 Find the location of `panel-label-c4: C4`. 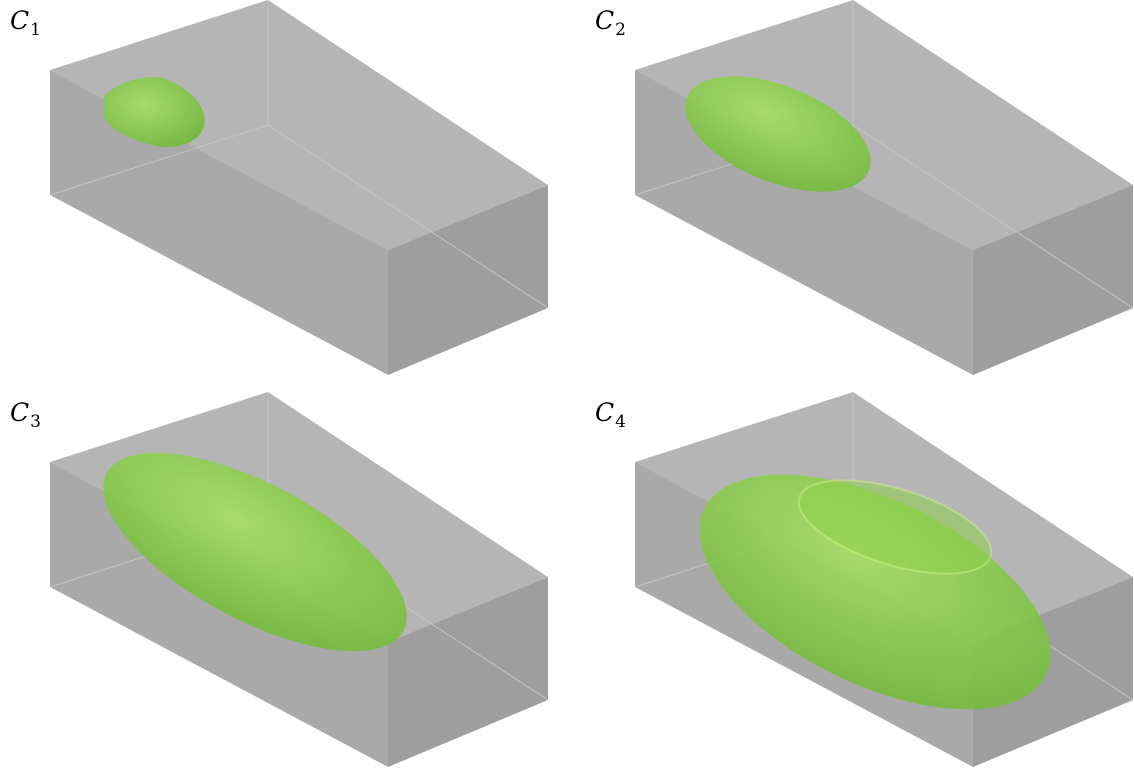

panel-label-c4: C4 is located at coordinates (610, 415).